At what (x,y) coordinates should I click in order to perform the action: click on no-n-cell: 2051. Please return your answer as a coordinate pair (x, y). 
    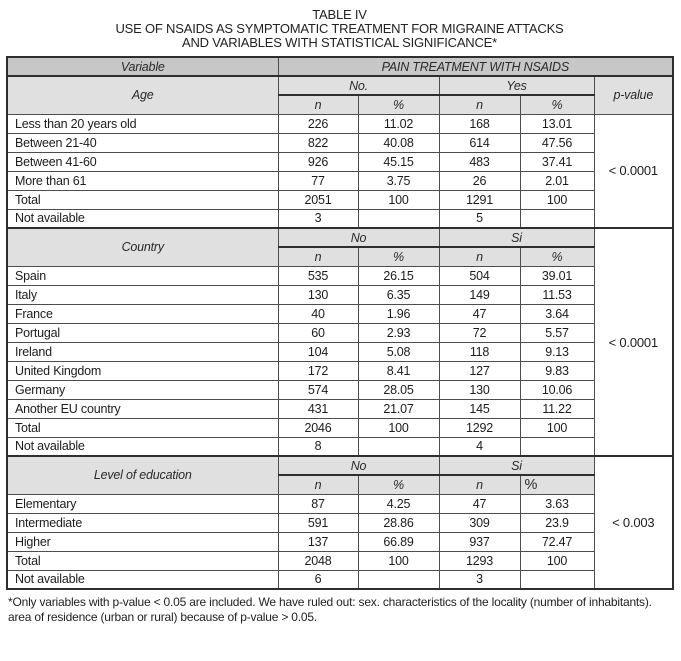
    Looking at the image, I should click on (318, 199).